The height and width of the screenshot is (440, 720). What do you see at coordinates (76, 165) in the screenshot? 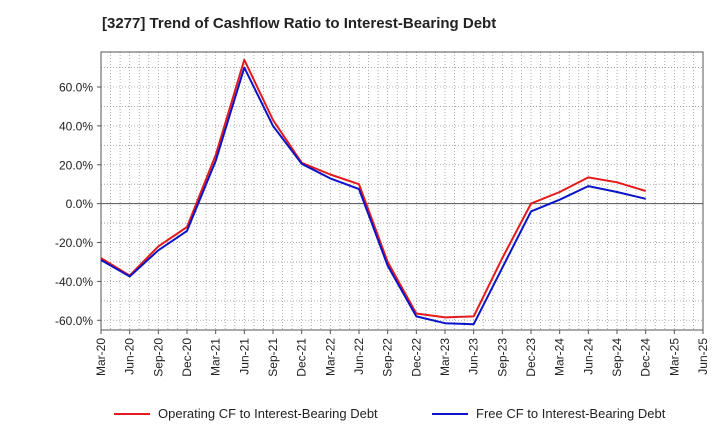
I see `y-tick-label: 20.0%` at bounding box center [76, 165].